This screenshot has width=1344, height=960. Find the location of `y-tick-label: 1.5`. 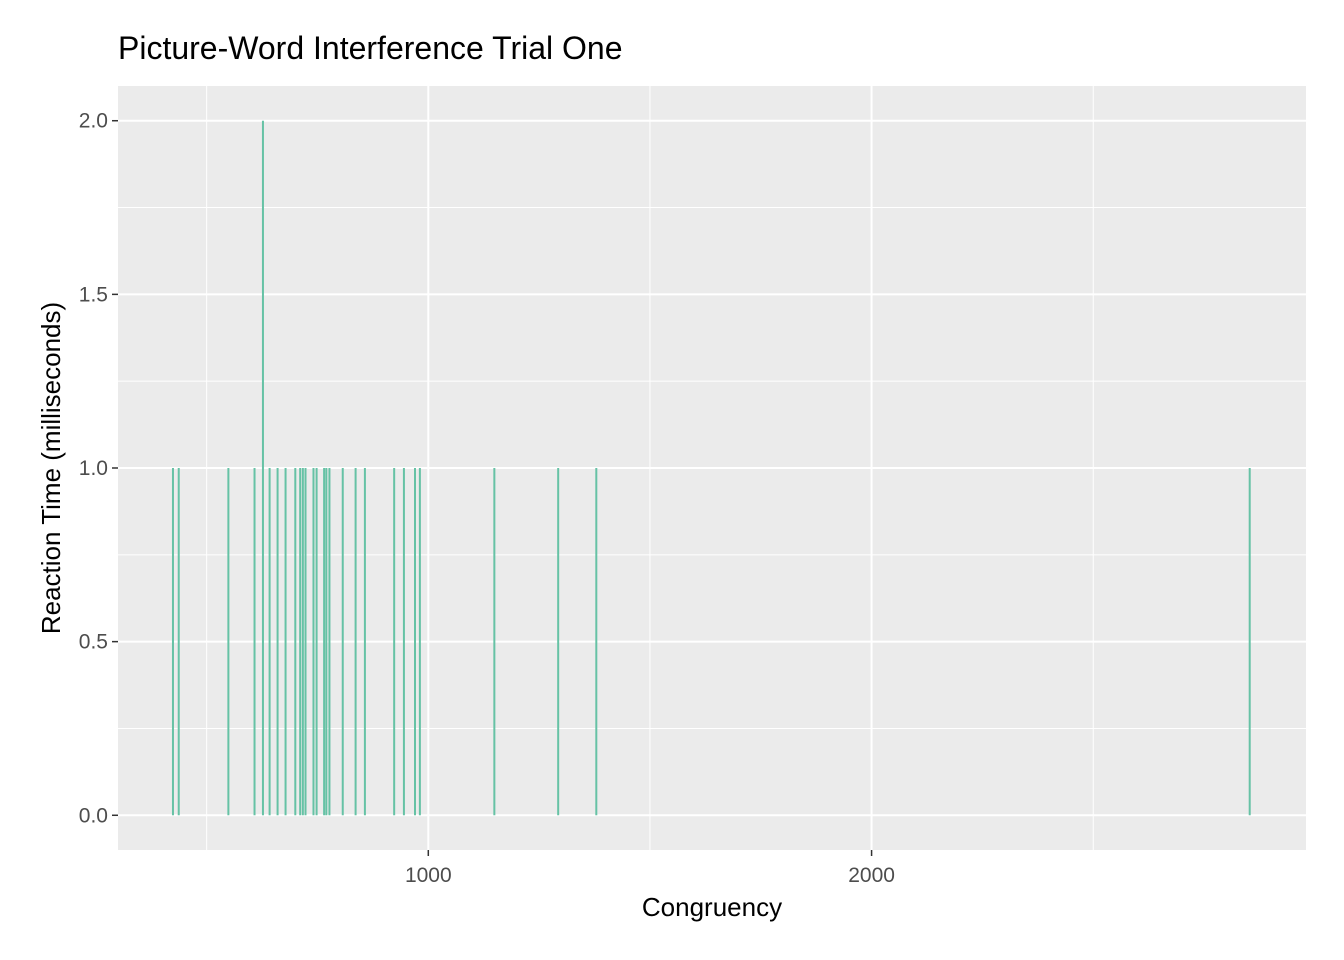

y-tick-label: 1.5 is located at coordinates (93, 294).